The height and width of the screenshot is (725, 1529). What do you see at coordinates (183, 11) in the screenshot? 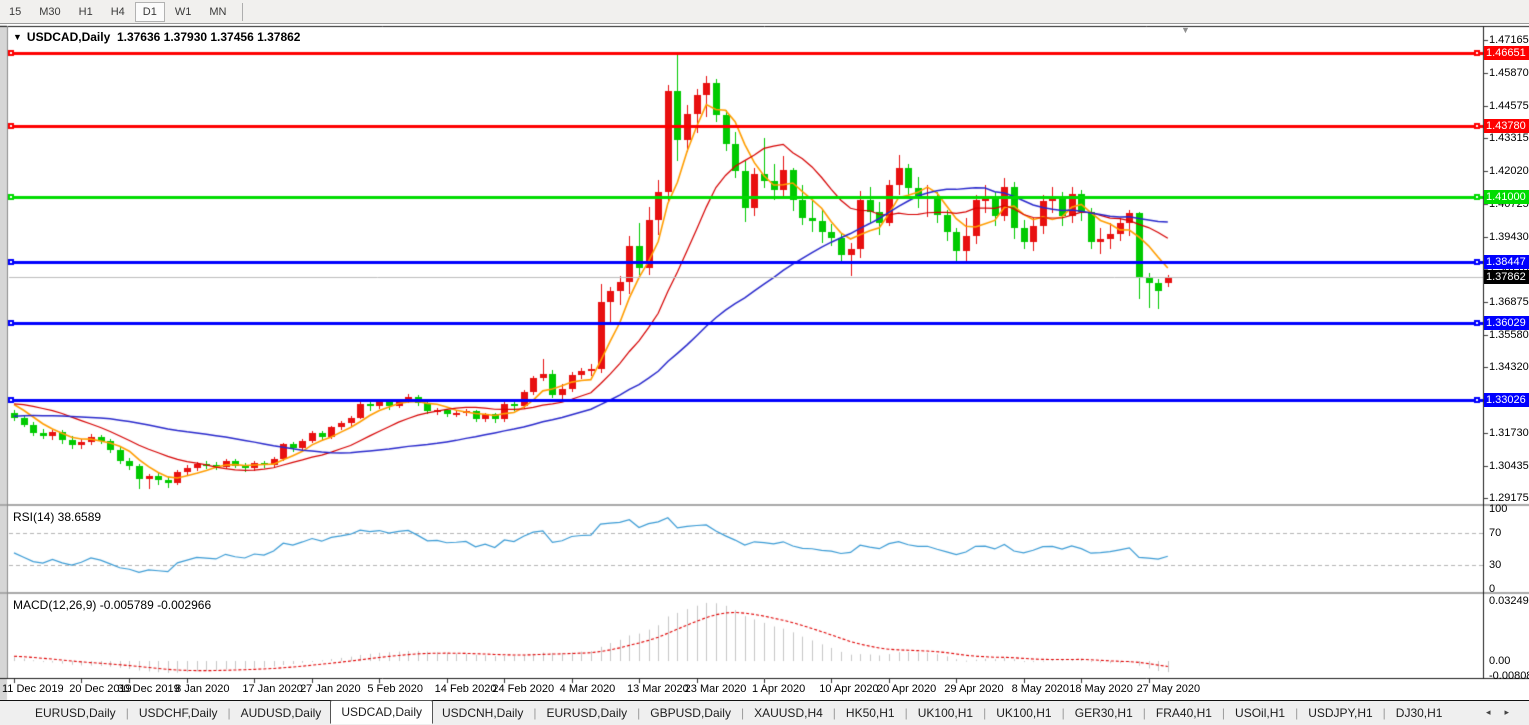
I see `timeframe-button-w1: W1` at bounding box center [183, 11].